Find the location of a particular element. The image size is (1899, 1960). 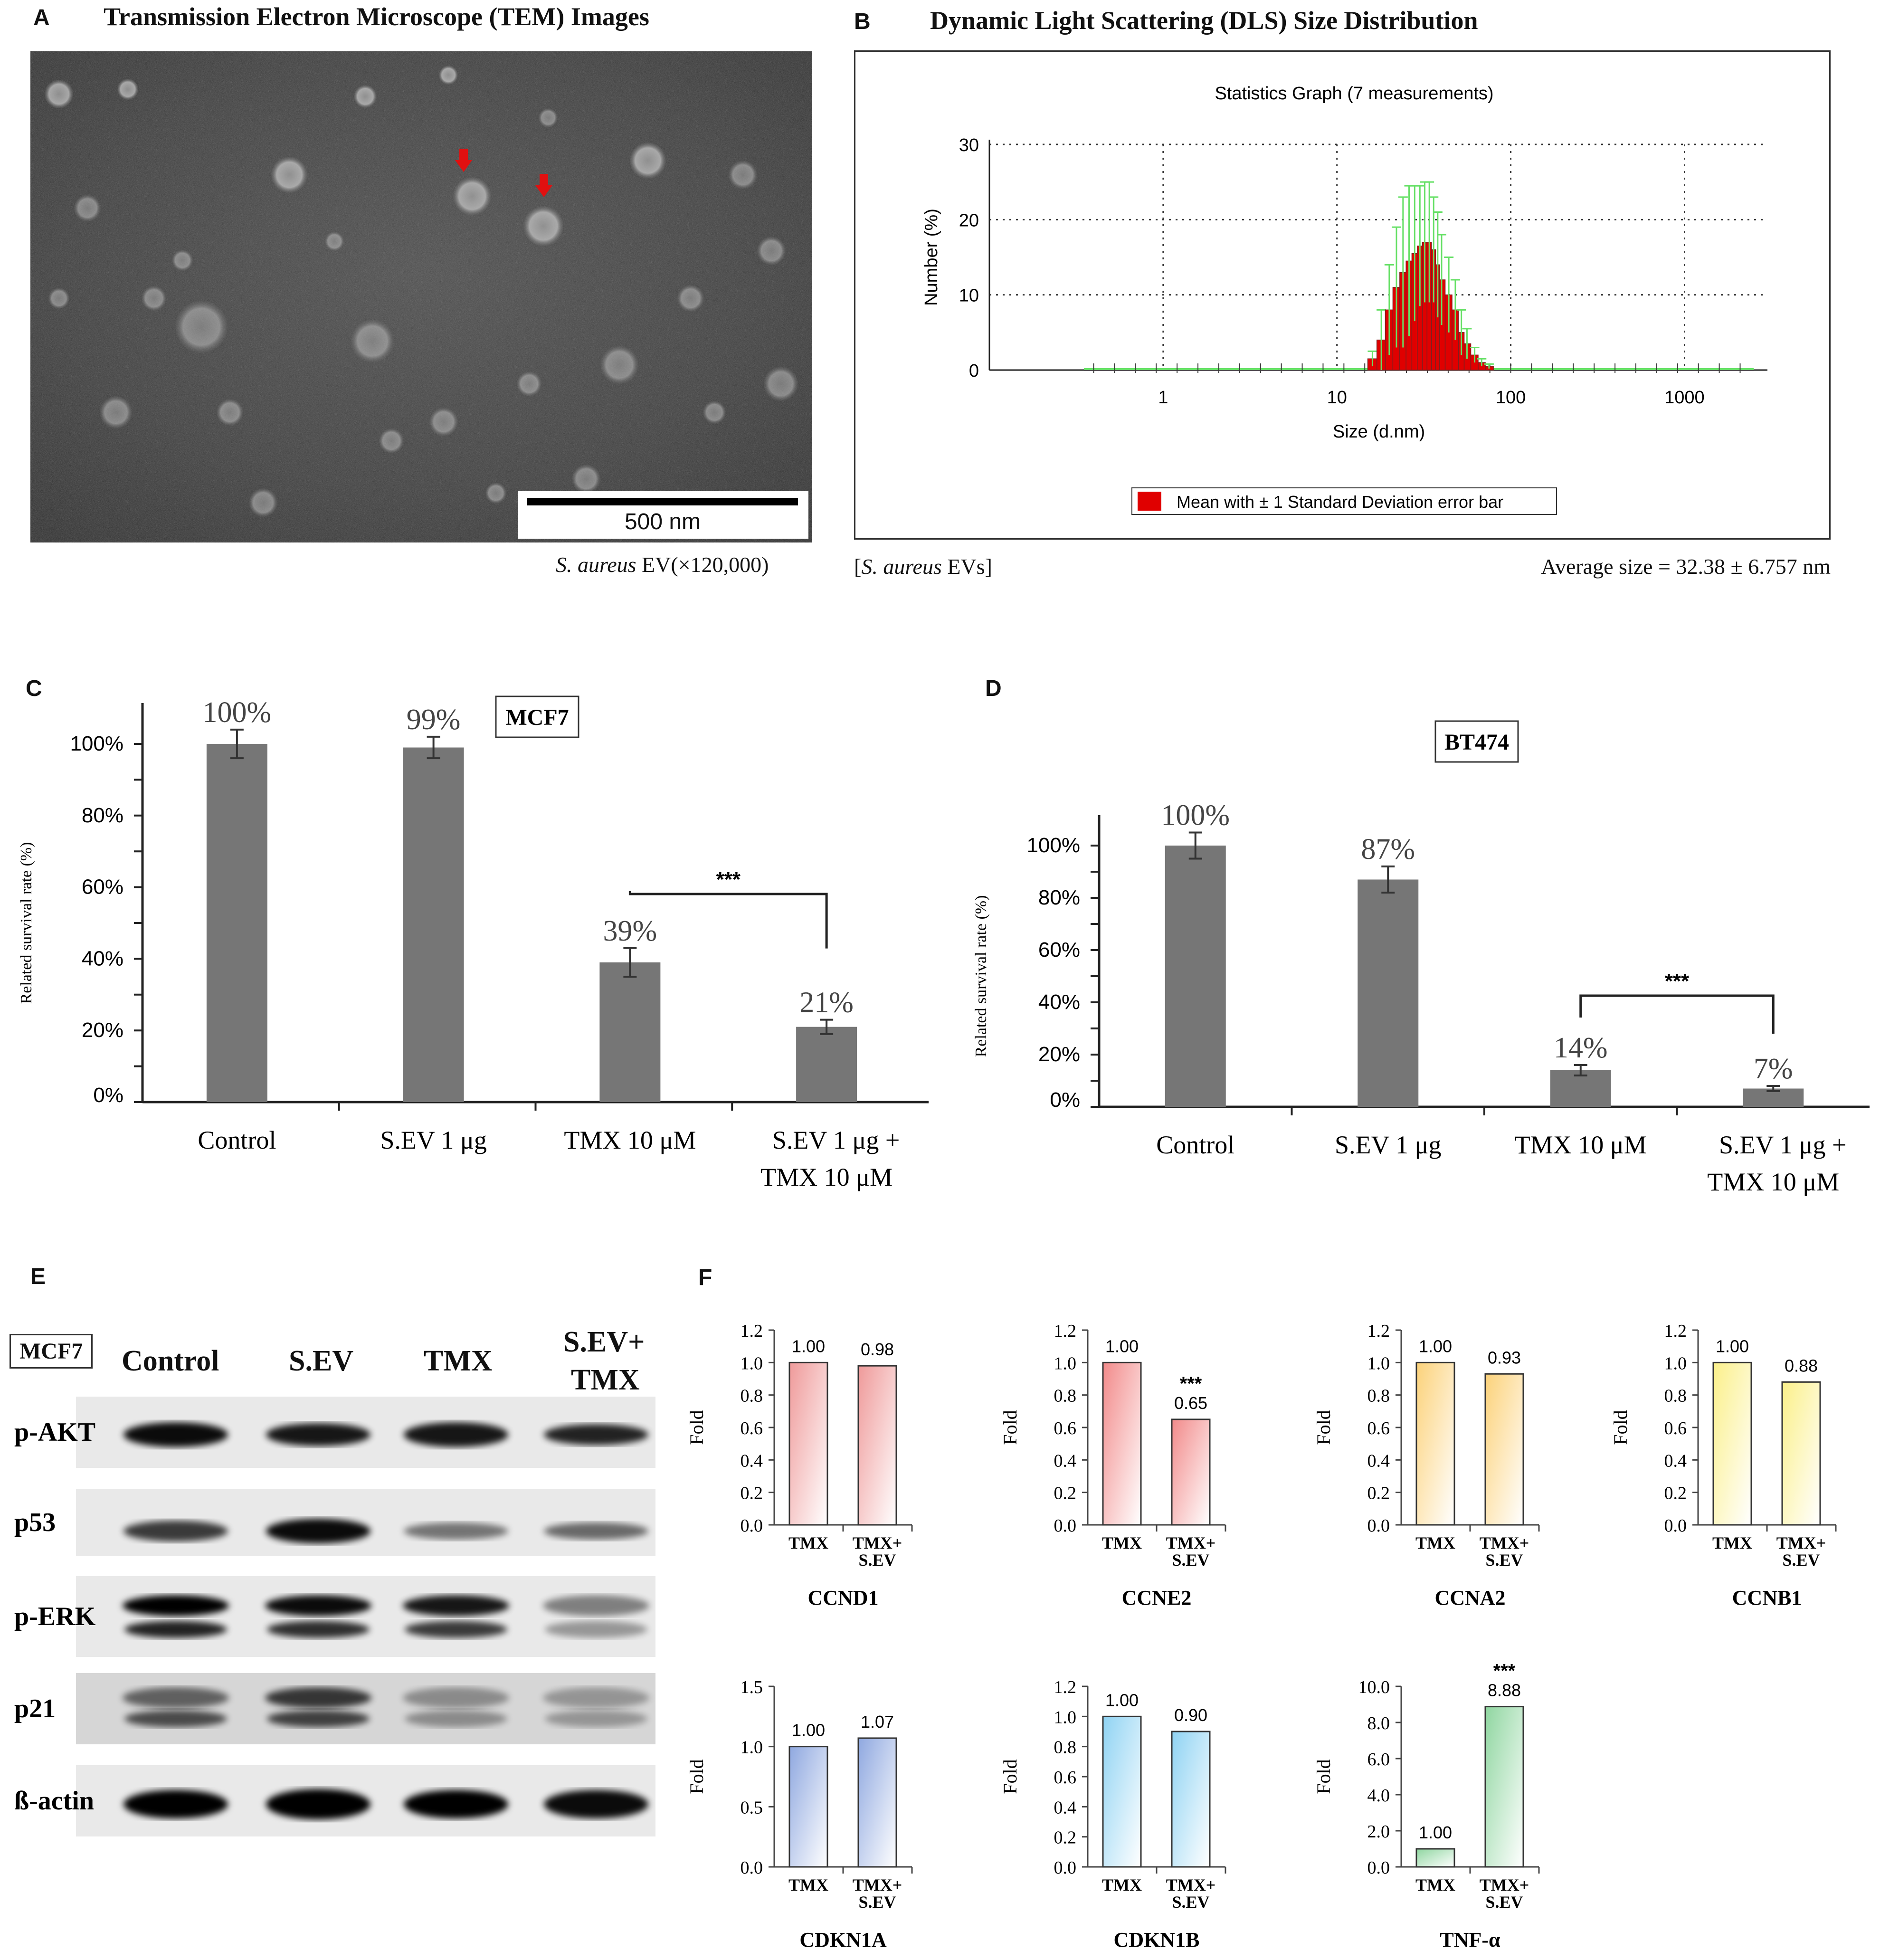

significance-bracket is located at coordinates (728, 920).